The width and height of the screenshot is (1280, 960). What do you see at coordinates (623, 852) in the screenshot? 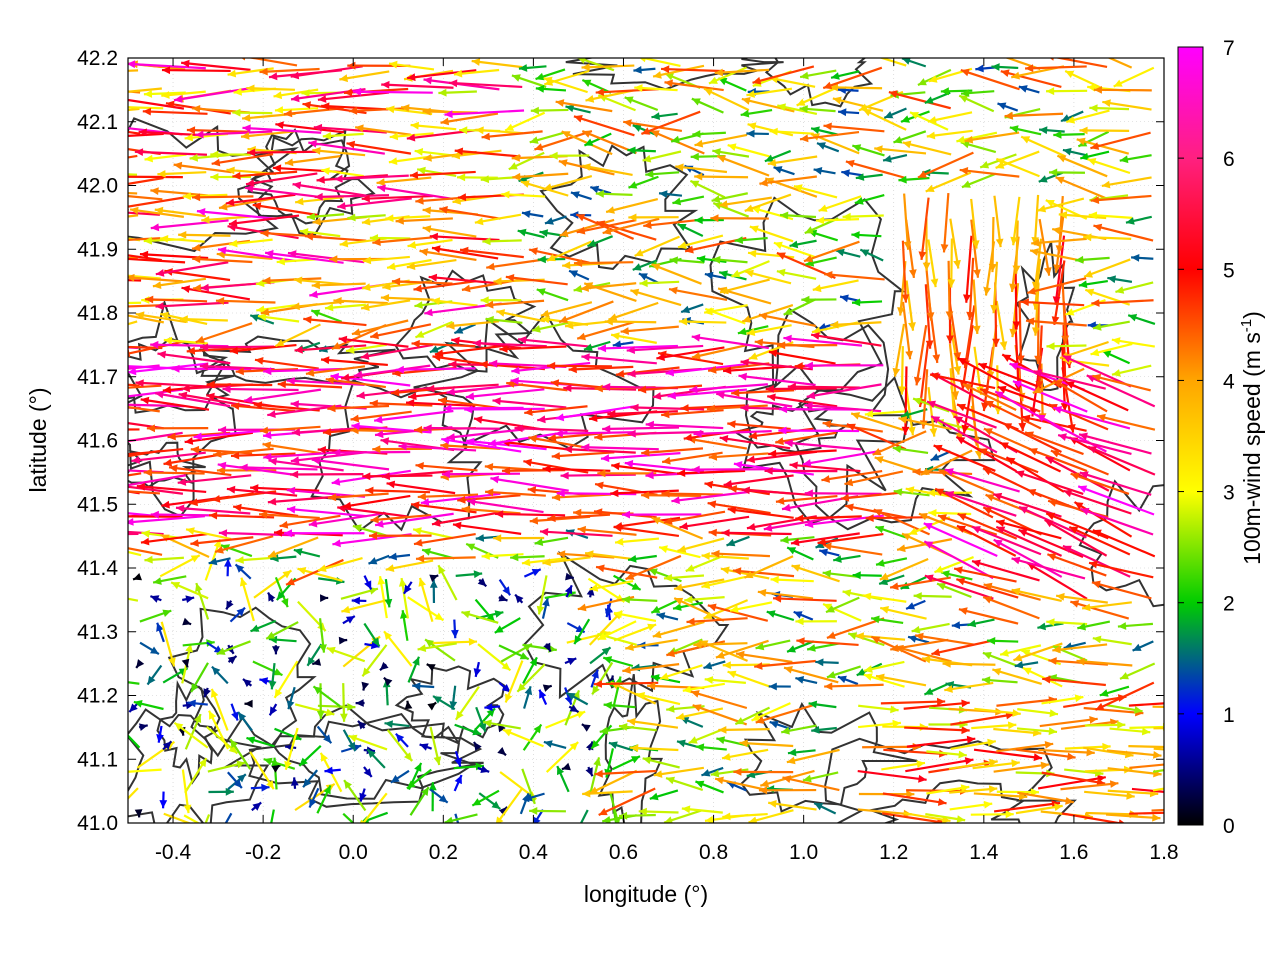
I see `x-tick-label: 0.6` at bounding box center [623, 852].